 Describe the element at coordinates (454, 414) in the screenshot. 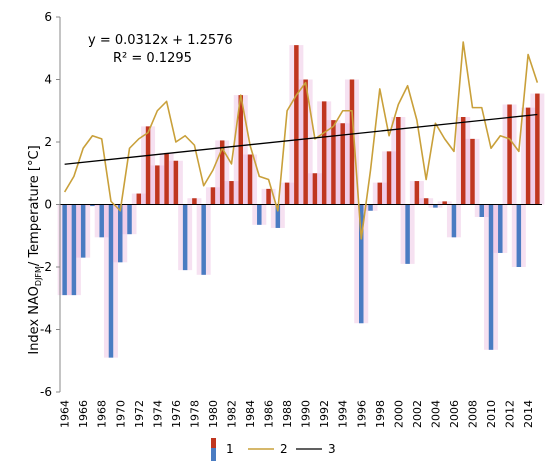

I see `x-tick-label: 2006` at that location.